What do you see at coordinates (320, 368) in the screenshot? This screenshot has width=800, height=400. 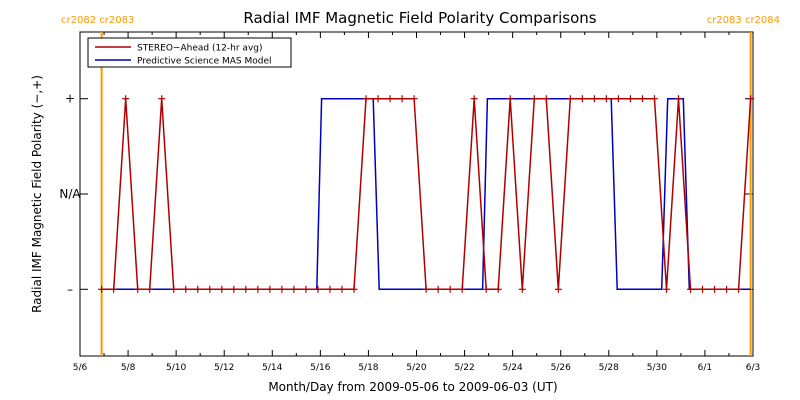 I see `x-tick-label: 5/16` at bounding box center [320, 368].